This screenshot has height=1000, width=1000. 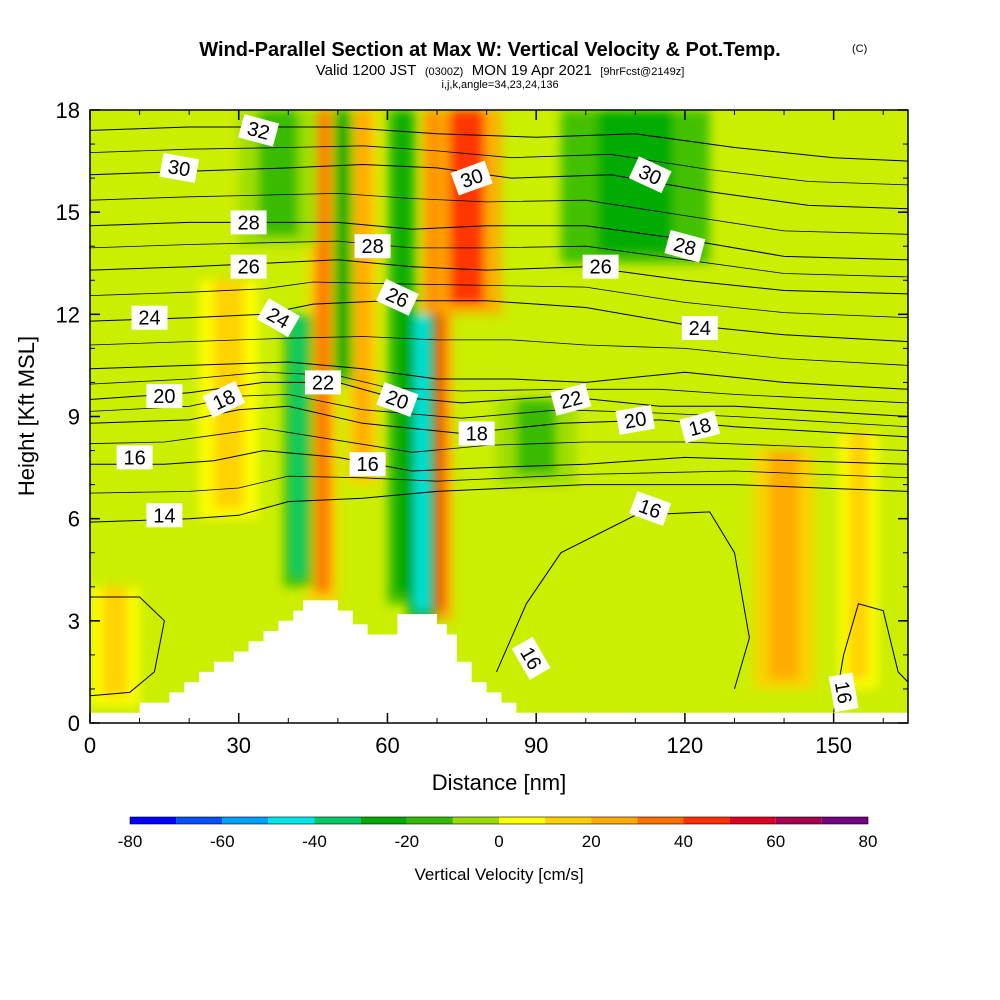 I want to click on colorbar-tick-label: 80, so click(x=868, y=841).